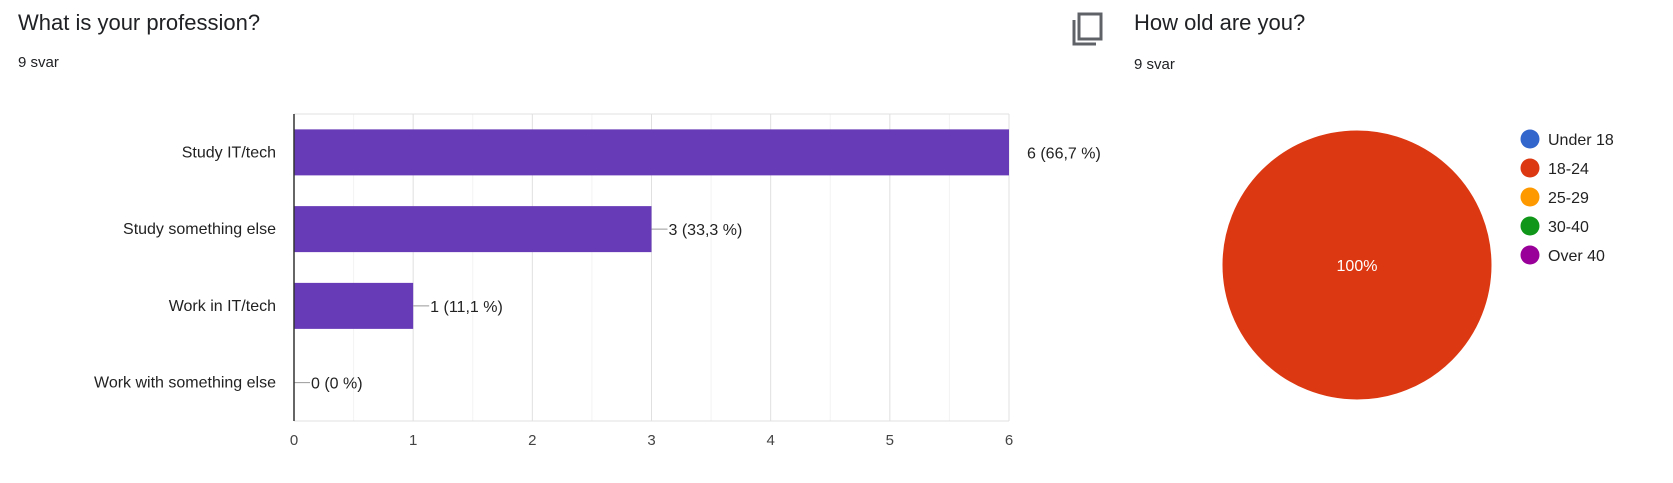 The height and width of the screenshot is (483, 1673). What do you see at coordinates (185, 383) in the screenshot?
I see `category-label: Work with something else` at bounding box center [185, 383].